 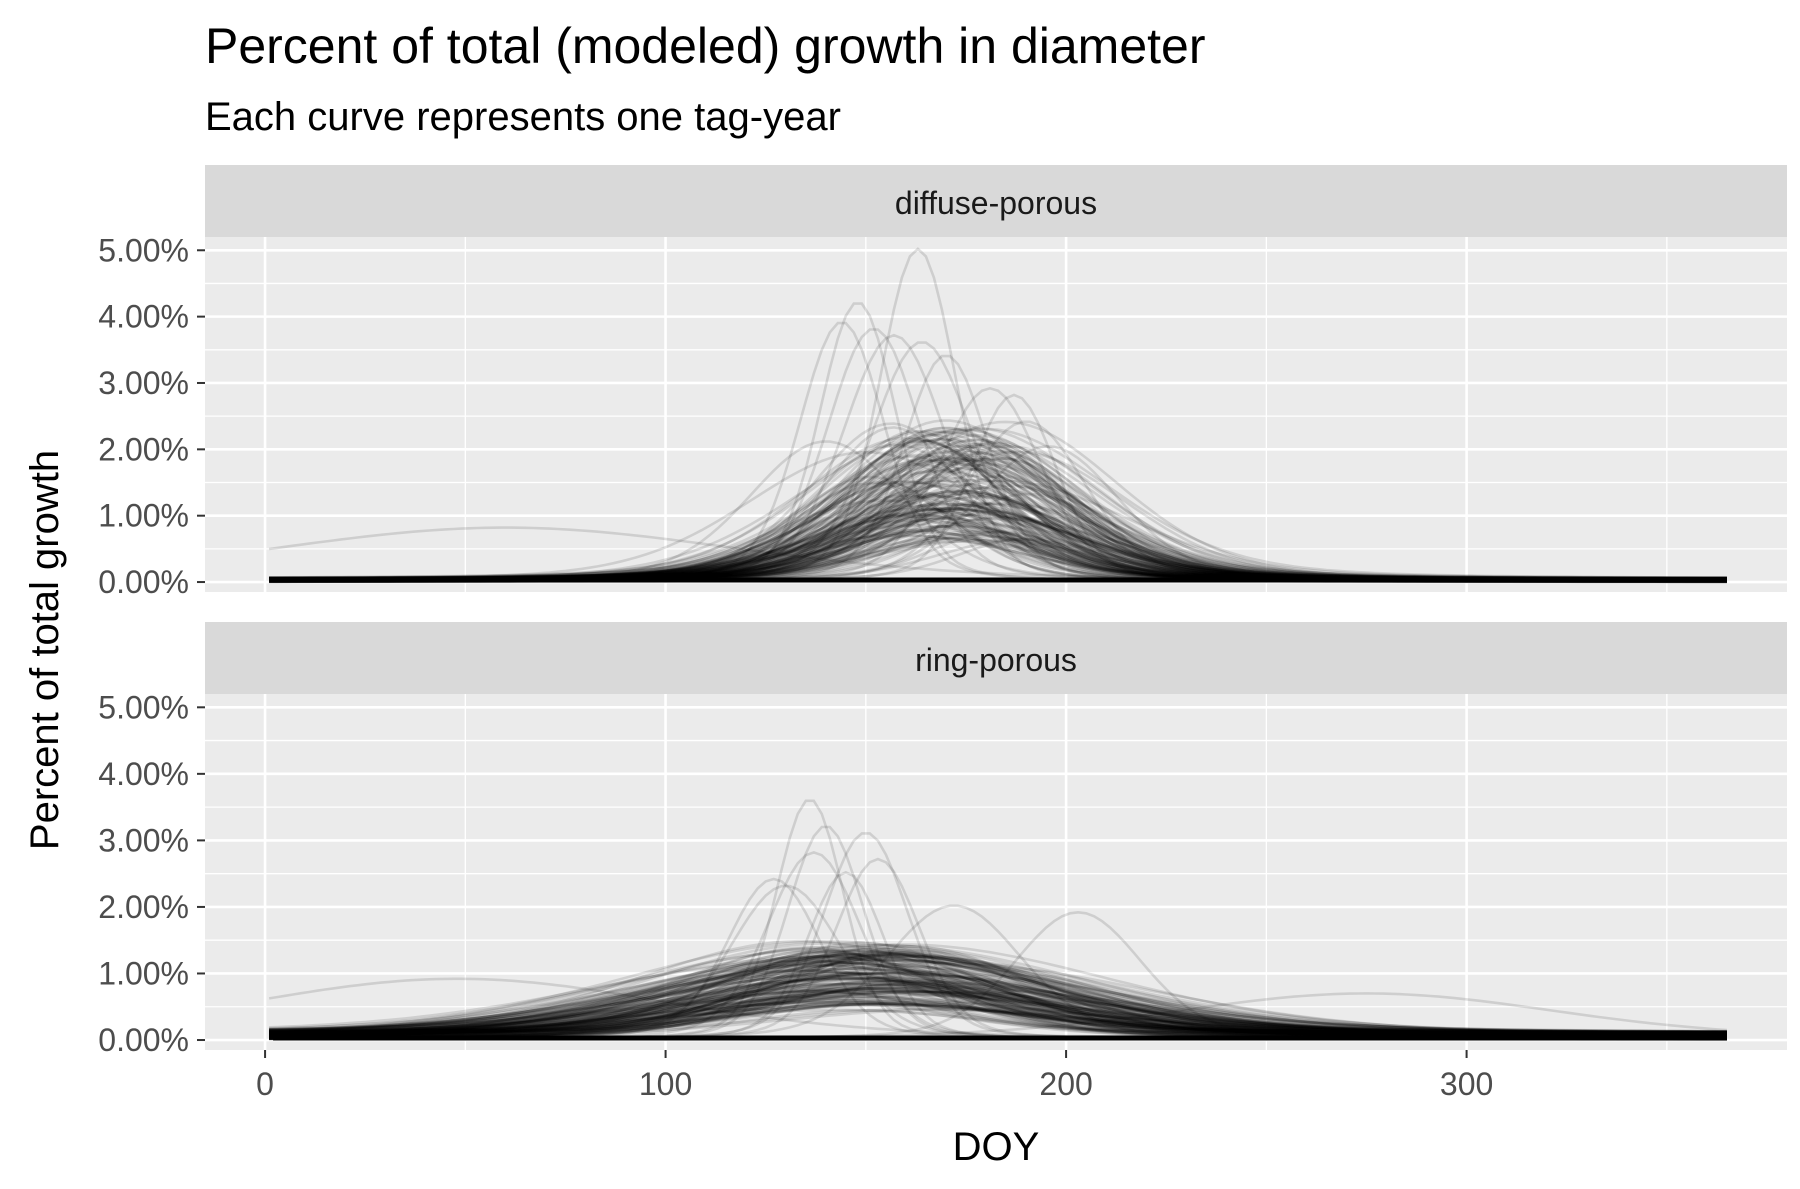 What do you see at coordinates (1466, 1084) in the screenshot?
I see `x-tick-label: 300` at bounding box center [1466, 1084].